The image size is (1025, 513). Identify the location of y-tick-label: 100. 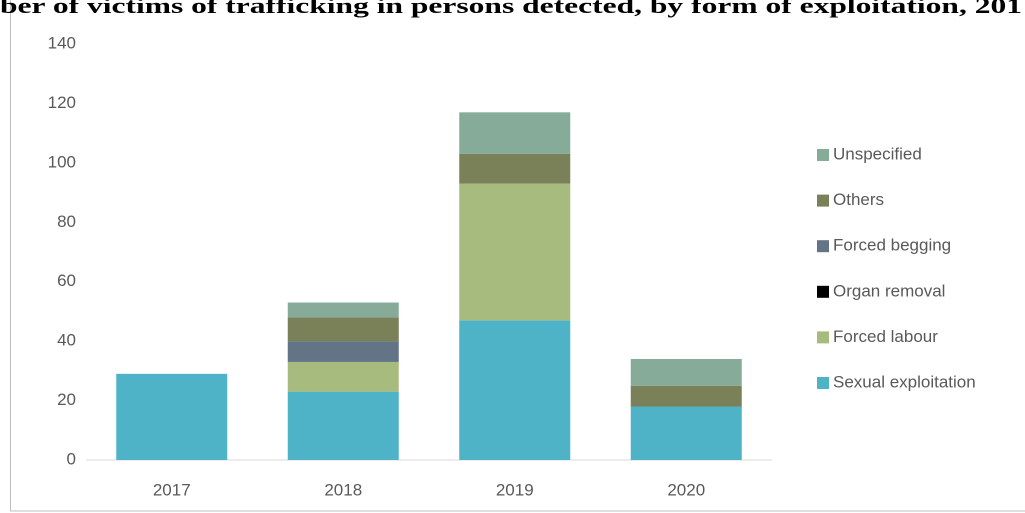
(62, 161).